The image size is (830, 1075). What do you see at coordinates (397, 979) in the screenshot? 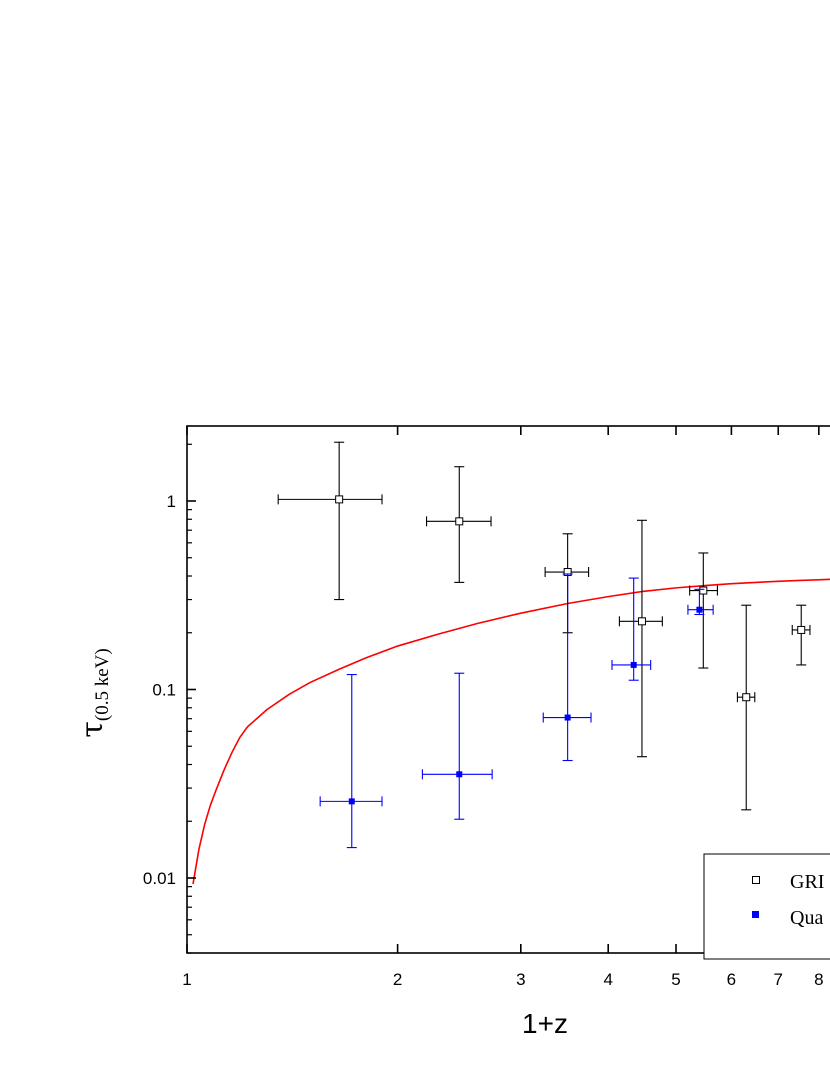
I see `x-tick-label: 2` at bounding box center [397, 979].